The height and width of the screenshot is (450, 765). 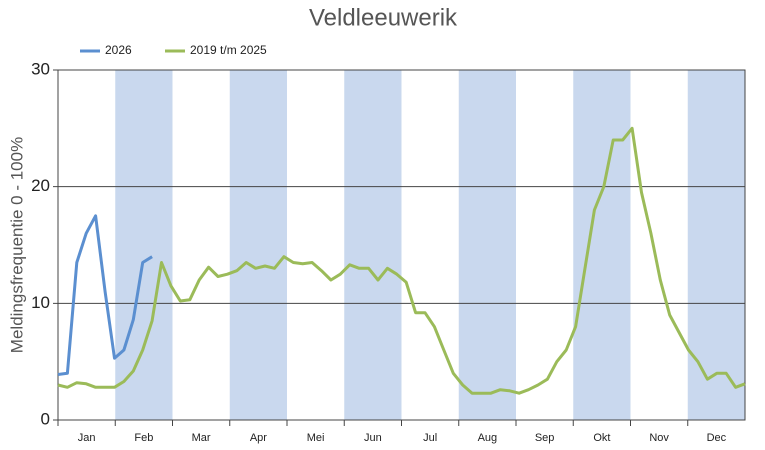 What do you see at coordinates (488, 438) in the screenshot?
I see `x-tick-label: Aug` at bounding box center [488, 438].